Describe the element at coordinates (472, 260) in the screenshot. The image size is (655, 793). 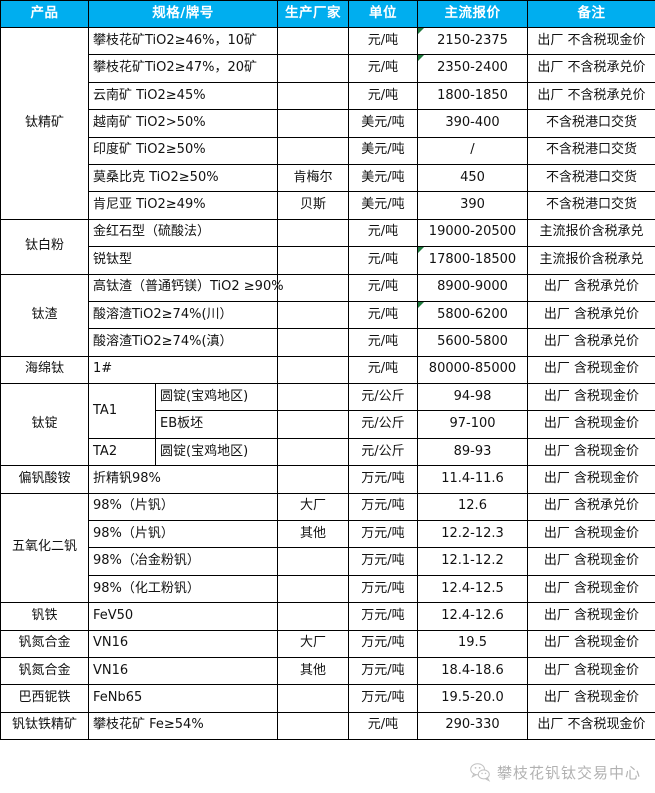
I see `price-cell: 17800-18500` at that location.